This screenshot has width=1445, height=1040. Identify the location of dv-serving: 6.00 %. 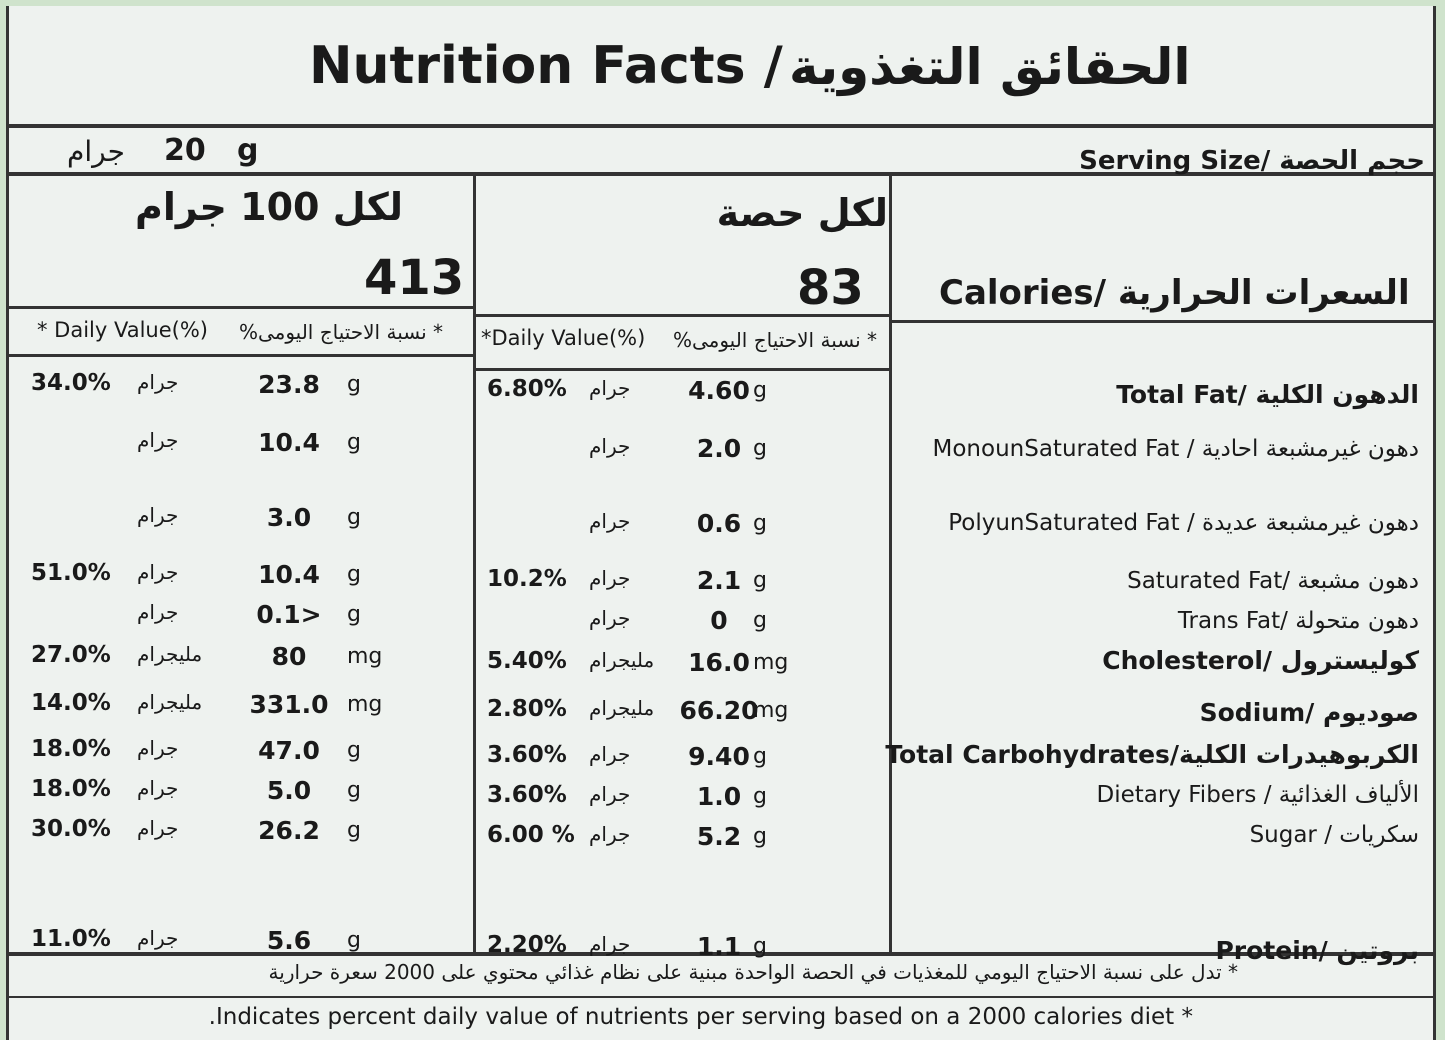
(531, 835).